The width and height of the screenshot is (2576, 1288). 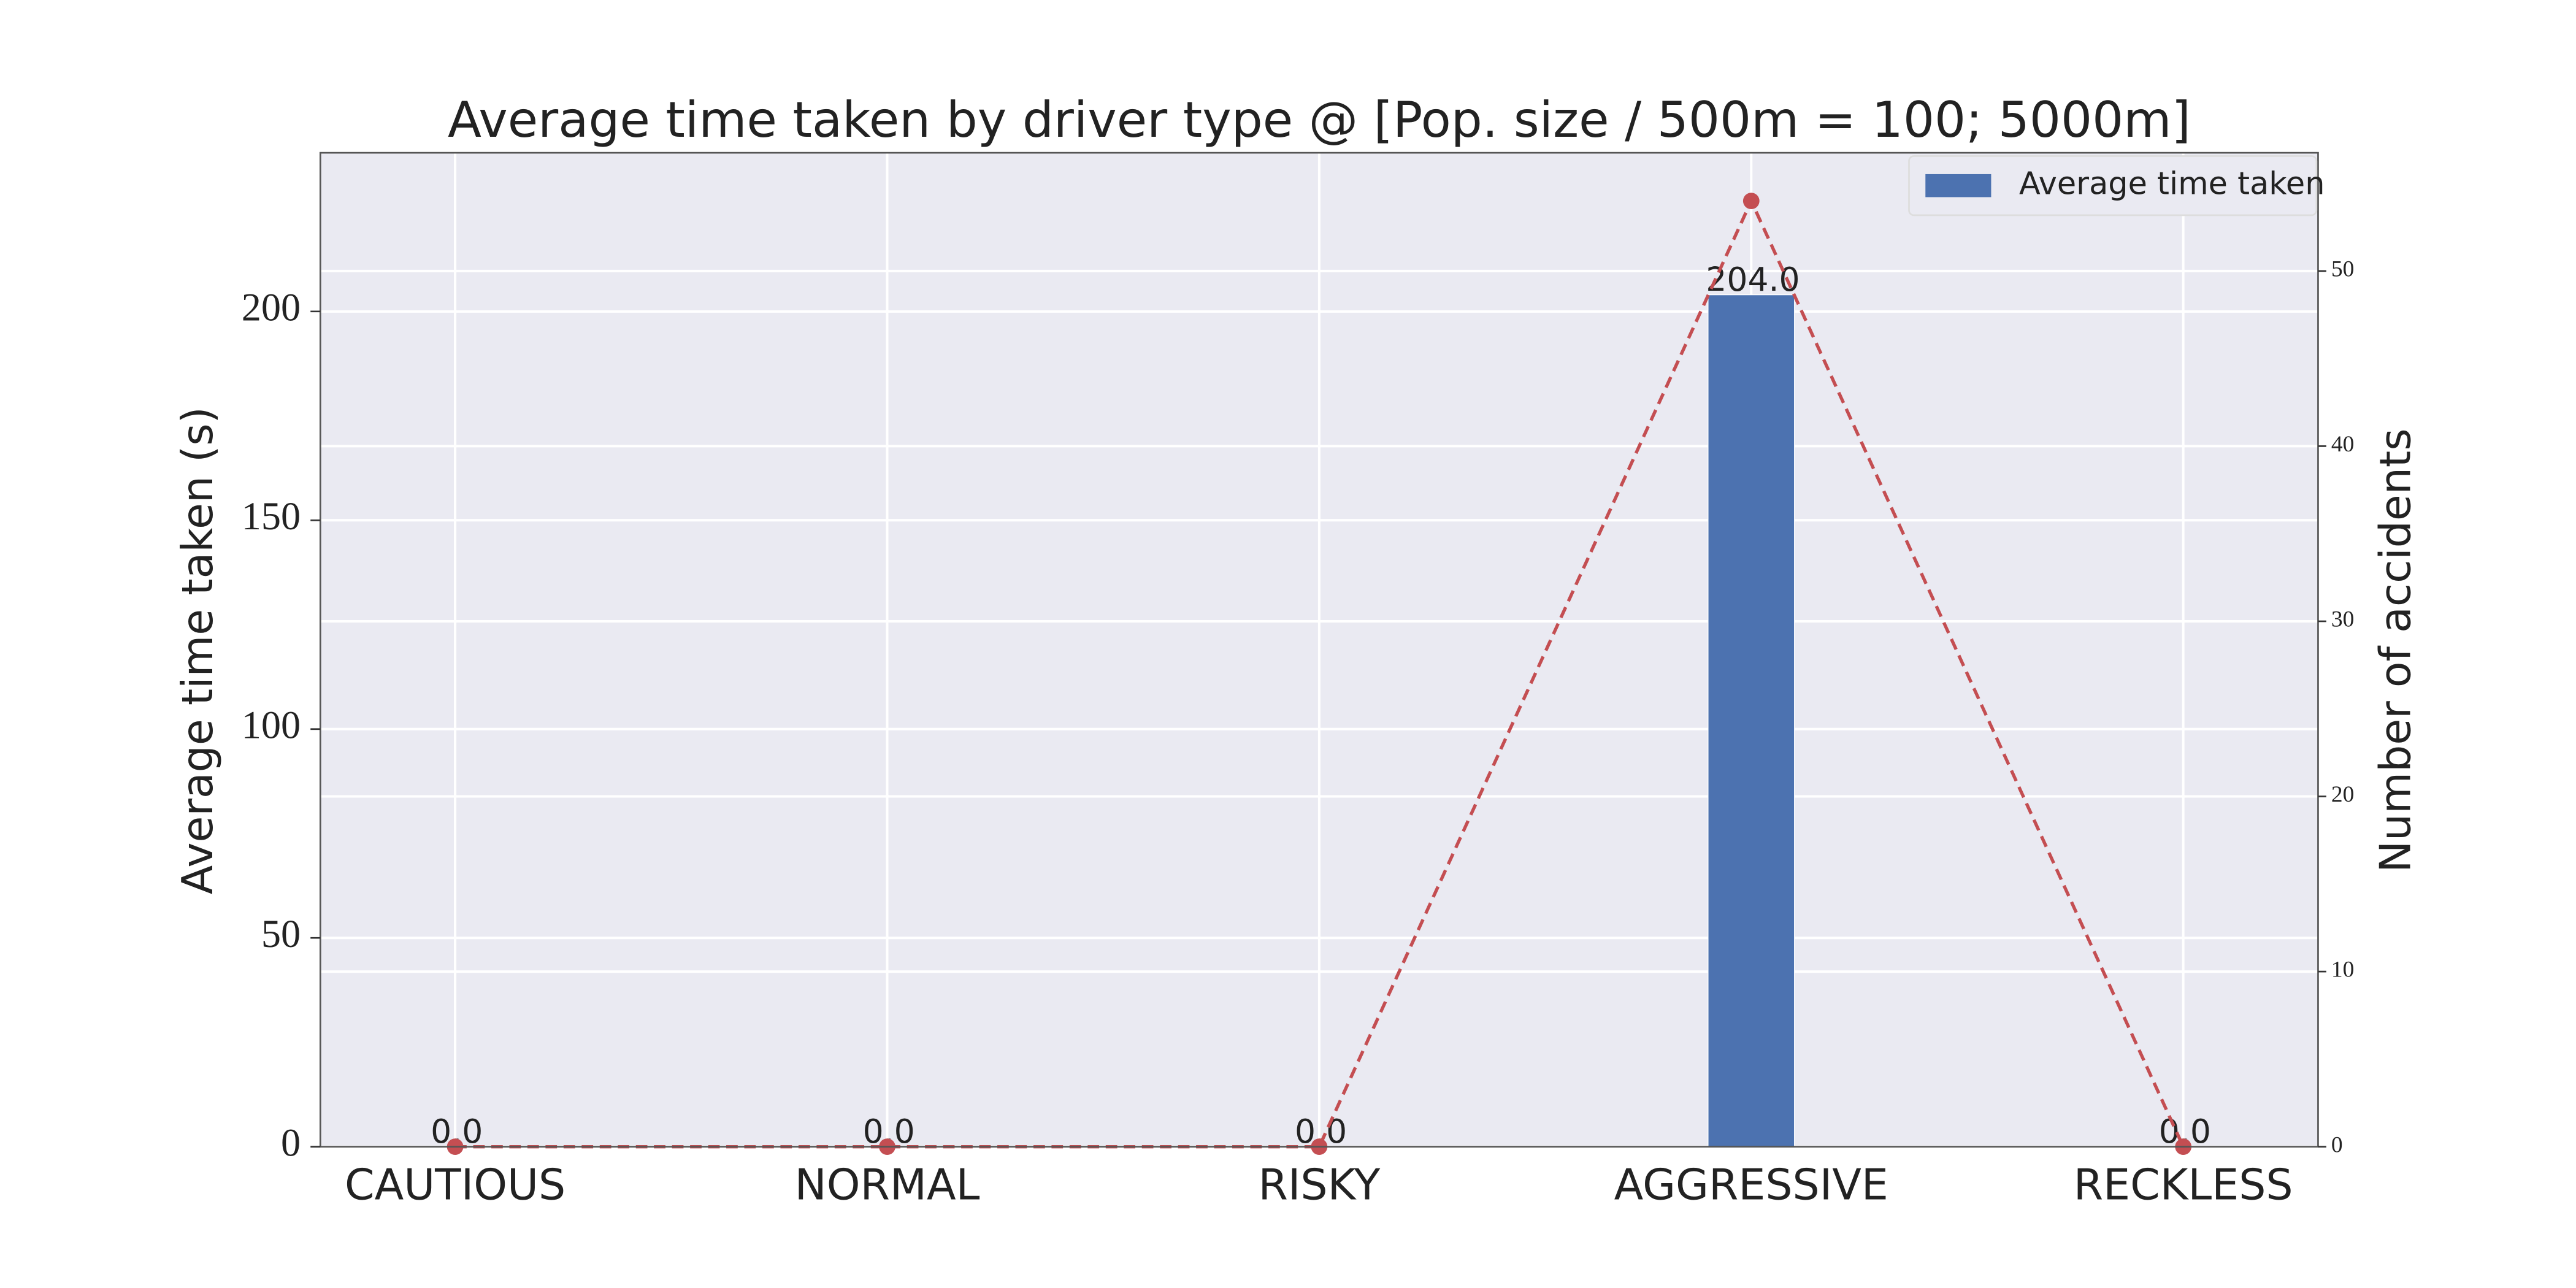 What do you see at coordinates (1958, 185) in the screenshot?
I see `legend-swatch` at bounding box center [1958, 185].